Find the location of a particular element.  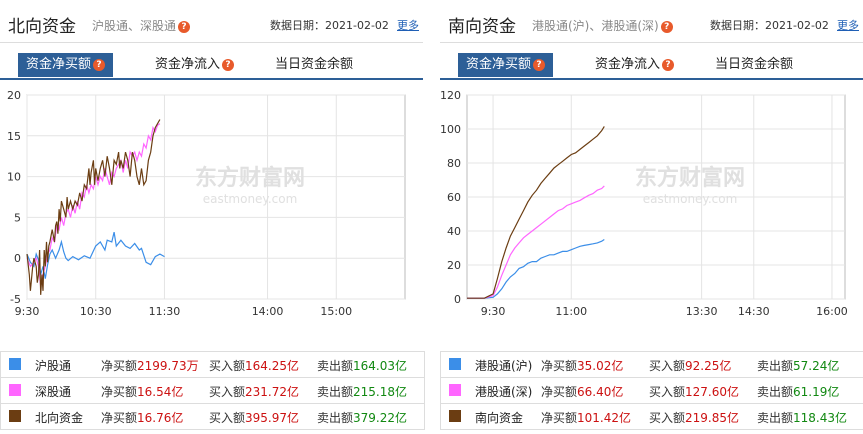

y-tick-label: 100 is located at coordinates (450, 129).